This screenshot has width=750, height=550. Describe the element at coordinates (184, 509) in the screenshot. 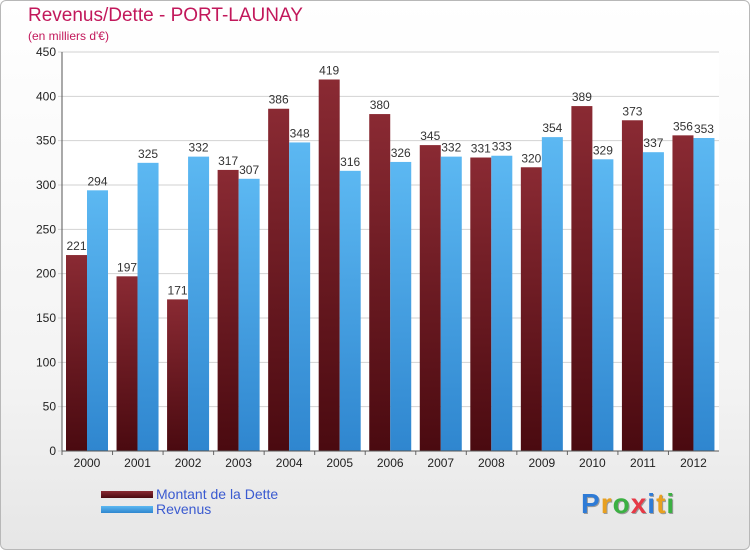

I see `legend-label-revenus: Revenus` at that location.